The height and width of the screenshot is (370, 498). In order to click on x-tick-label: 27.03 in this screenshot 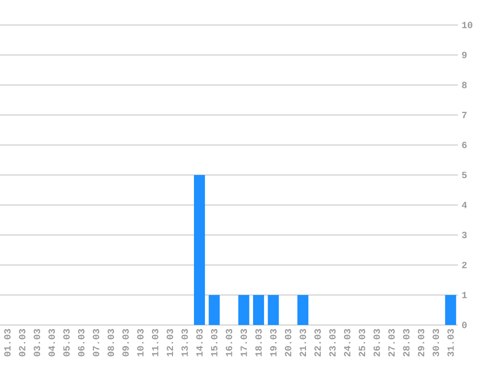, I will do `click(391, 342)`.